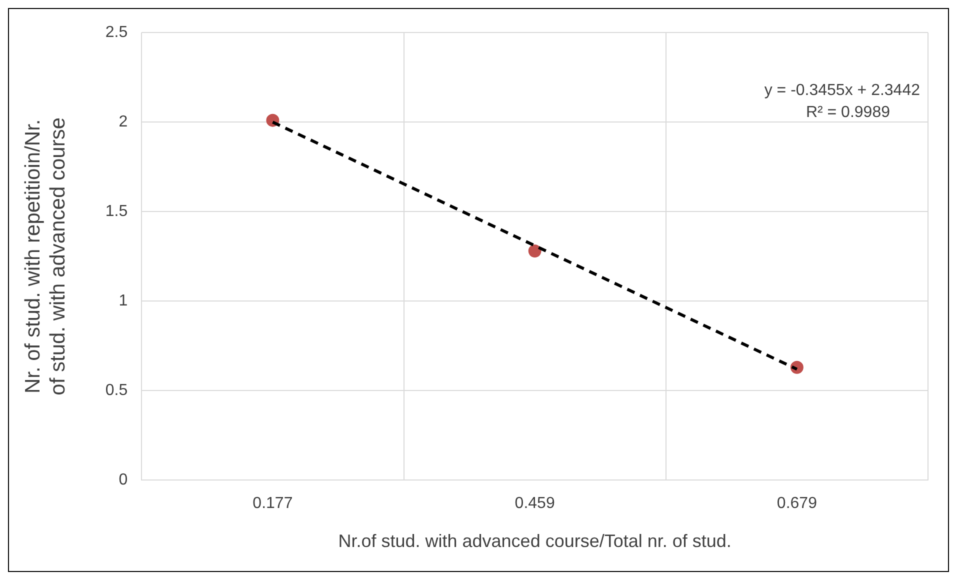  Describe the element at coordinates (123, 301) in the screenshot. I see `y-tick-label: 1` at that location.